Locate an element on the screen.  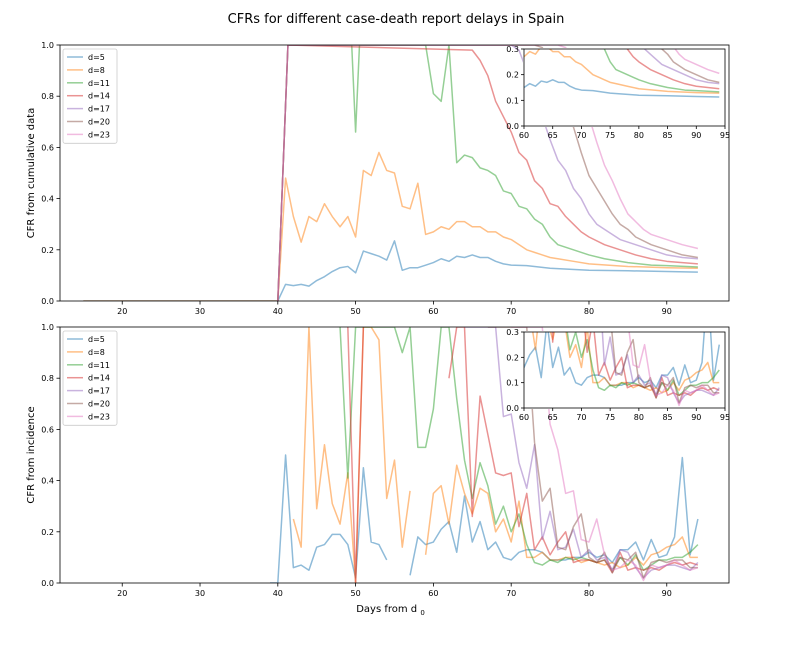
series-line-d5 is located at coordinates (390, 270).